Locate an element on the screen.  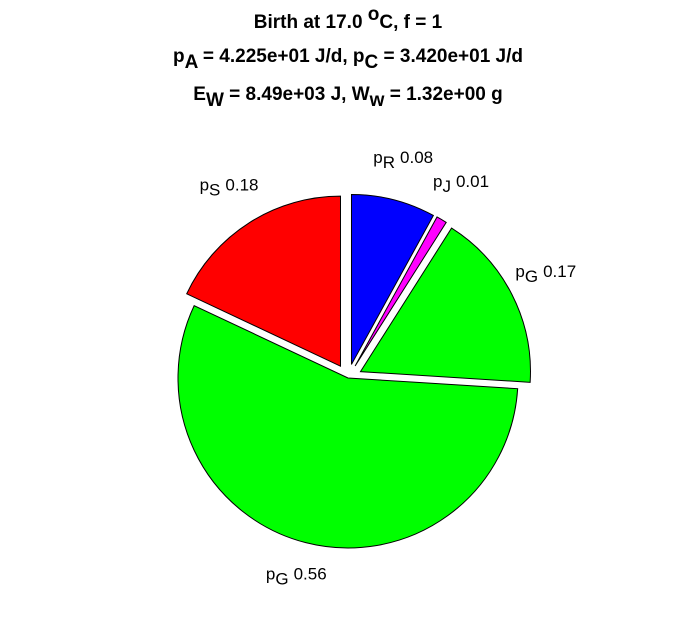
text-run: o is located at coordinates (374, 14).